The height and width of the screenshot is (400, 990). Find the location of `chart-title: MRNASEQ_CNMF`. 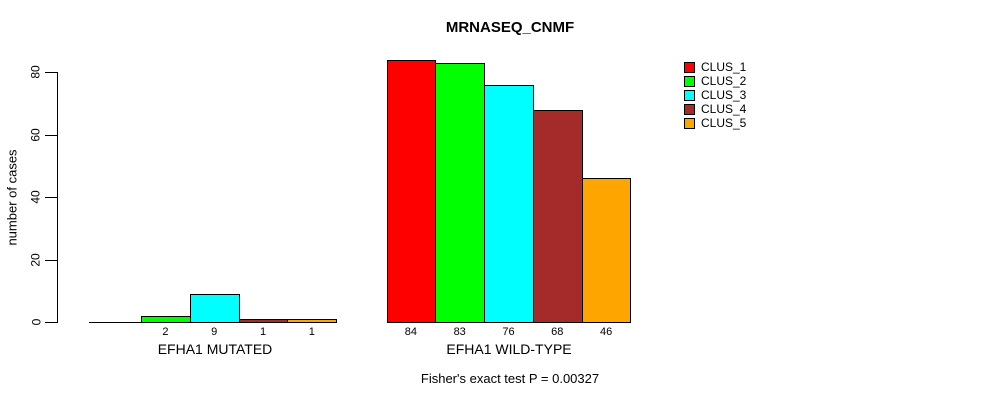

chart-title: MRNASEQ_CNMF is located at coordinates (510, 27).